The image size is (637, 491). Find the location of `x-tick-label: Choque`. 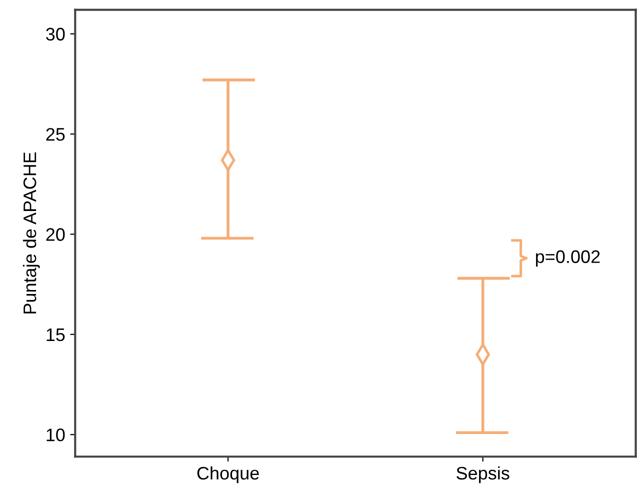

x-tick-label: Choque is located at coordinates (228, 475).